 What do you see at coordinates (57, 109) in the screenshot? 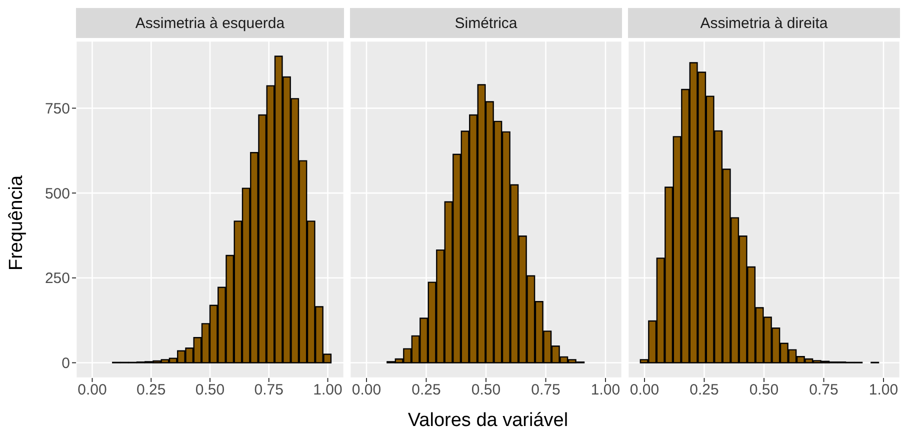
I see `y-tick-label: 750` at bounding box center [57, 109].